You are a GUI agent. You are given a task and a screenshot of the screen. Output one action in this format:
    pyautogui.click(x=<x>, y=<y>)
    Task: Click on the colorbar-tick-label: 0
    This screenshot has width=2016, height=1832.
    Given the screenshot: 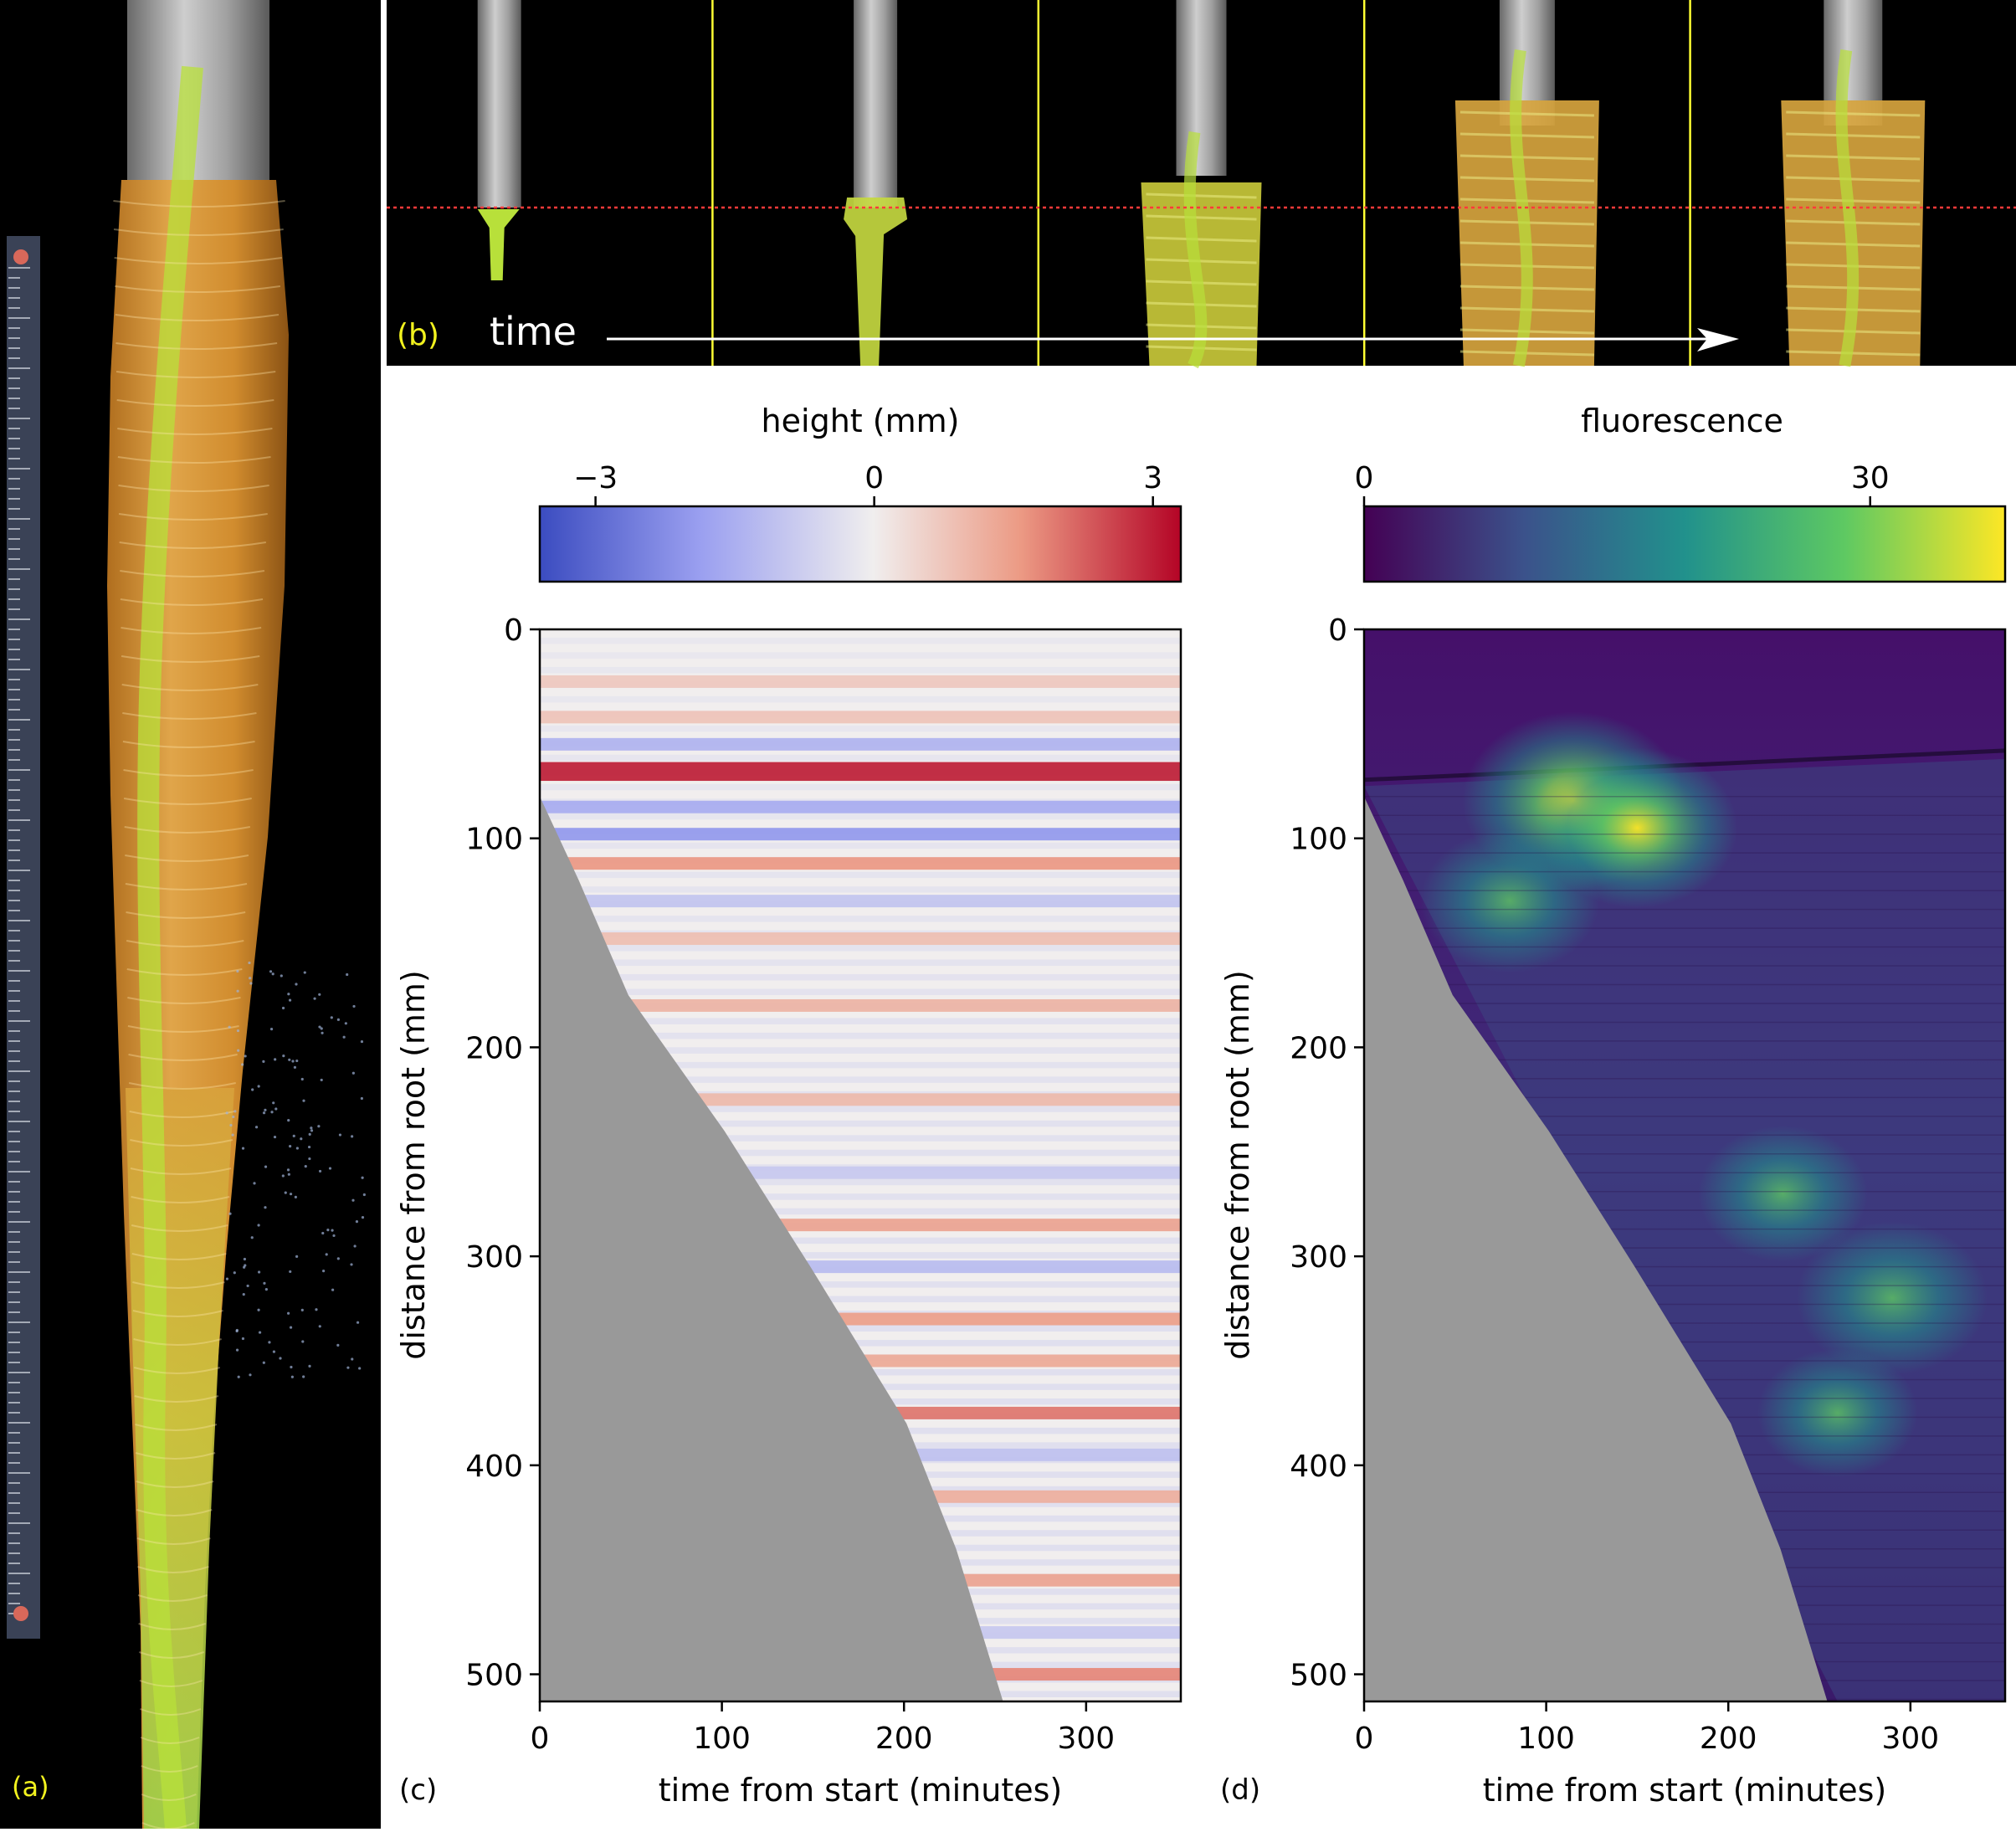 What is the action you would take?
    pyautogui.click(x=874, y=478)
    